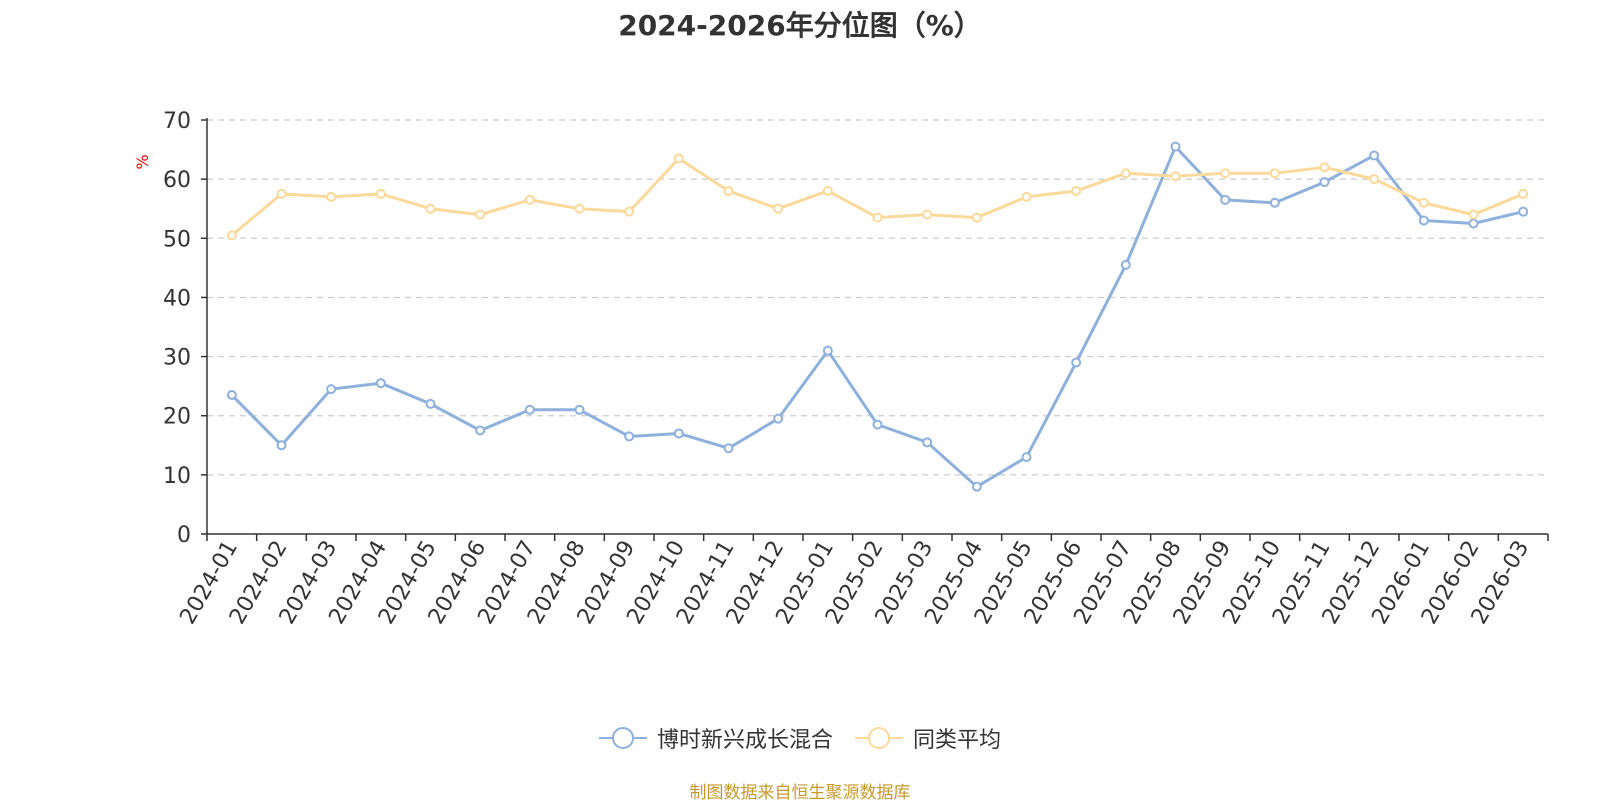  I want to click on y-tick-label: 70, so click(177, 121).